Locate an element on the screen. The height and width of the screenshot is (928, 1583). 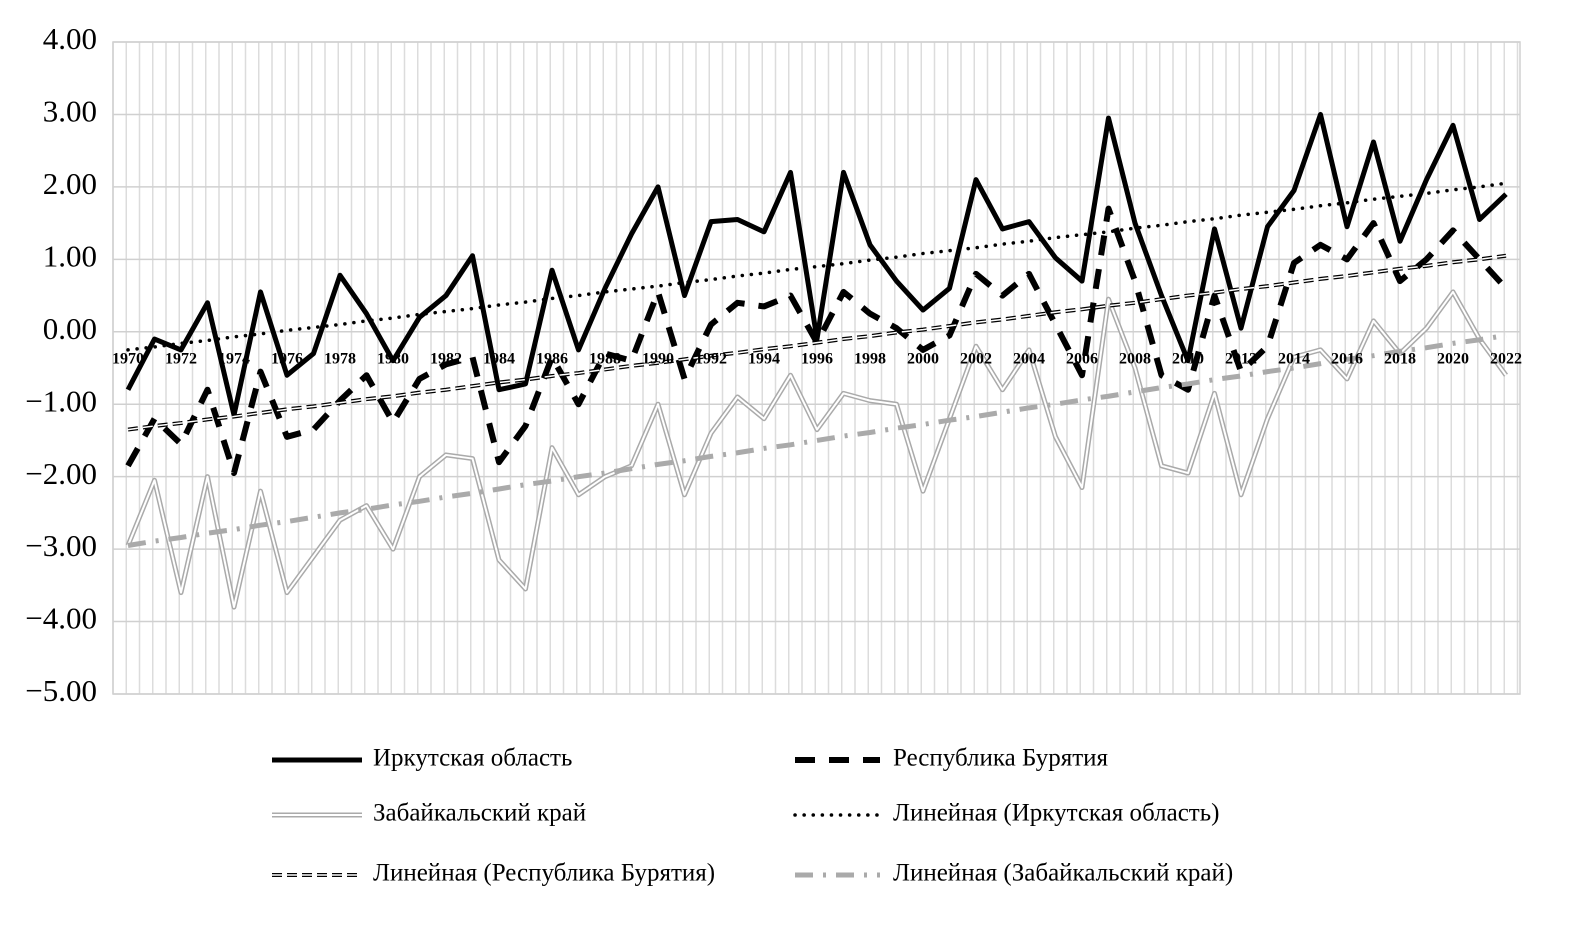
x-tick-label: 1996 is located at coordinates (817, 359).